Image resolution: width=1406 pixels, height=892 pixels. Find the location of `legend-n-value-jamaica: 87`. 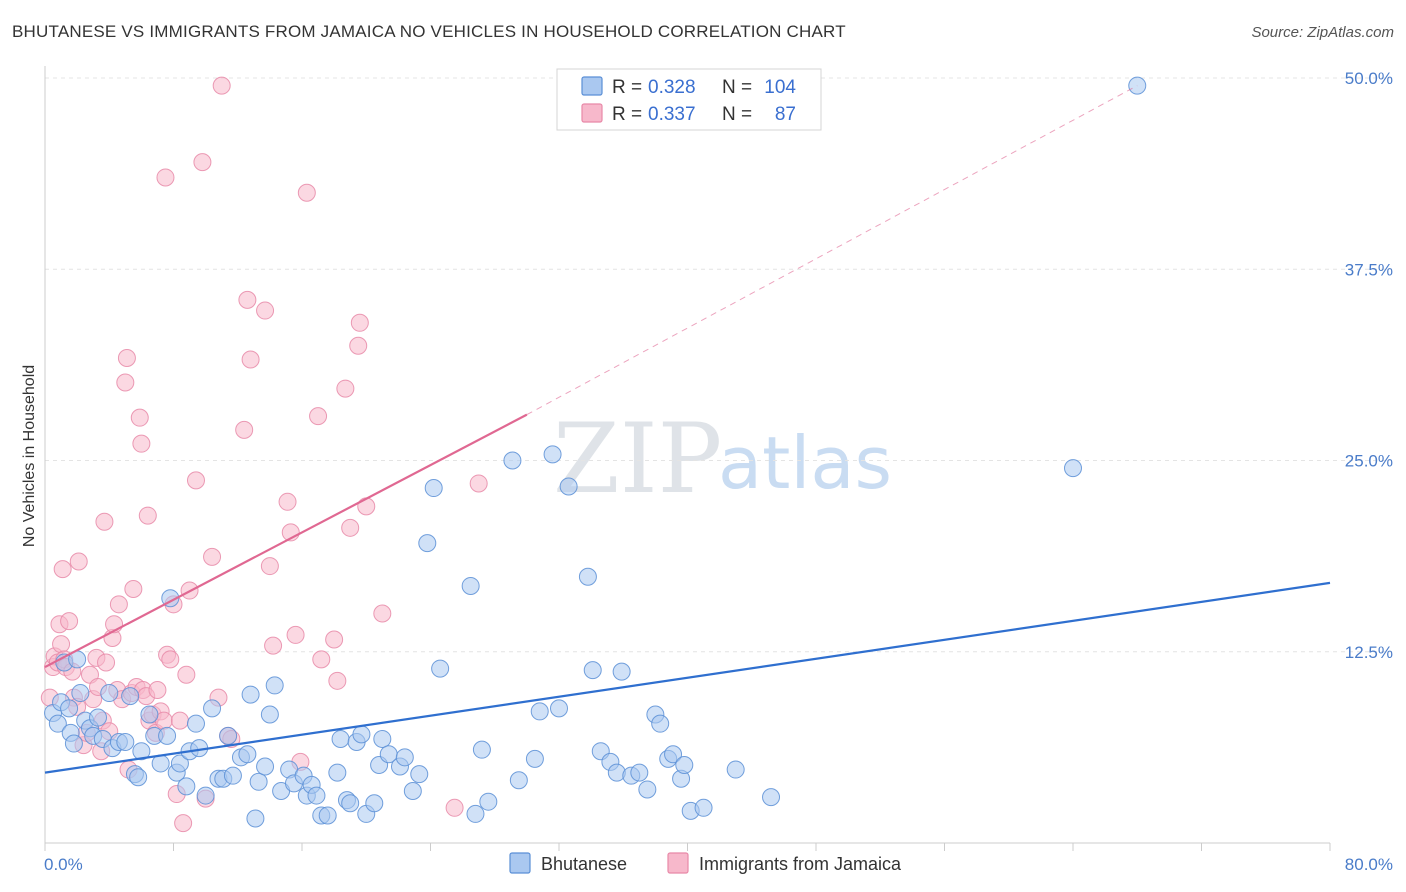

legend-n-value-jamaica: 87 is located at coordinates (785, 114).